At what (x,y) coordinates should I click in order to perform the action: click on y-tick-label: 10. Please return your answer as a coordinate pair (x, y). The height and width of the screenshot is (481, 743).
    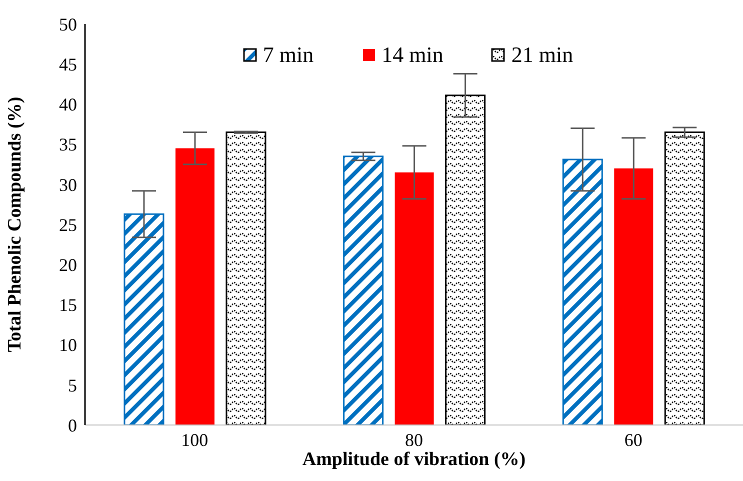
    Looking at the image, I should click on (68, 345).